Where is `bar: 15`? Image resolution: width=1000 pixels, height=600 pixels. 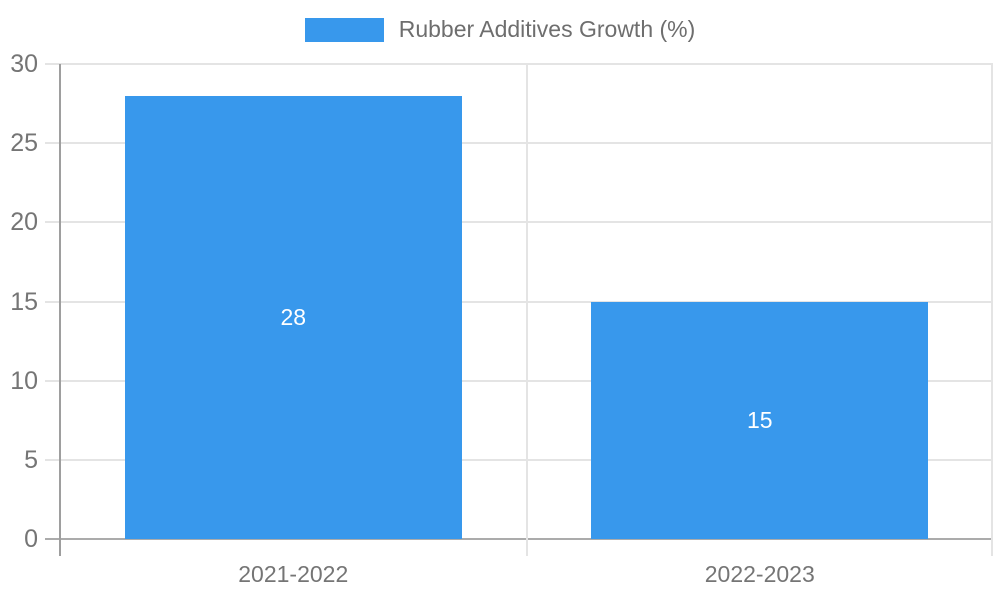
bar: 15 is located at coordinates (760, 420).